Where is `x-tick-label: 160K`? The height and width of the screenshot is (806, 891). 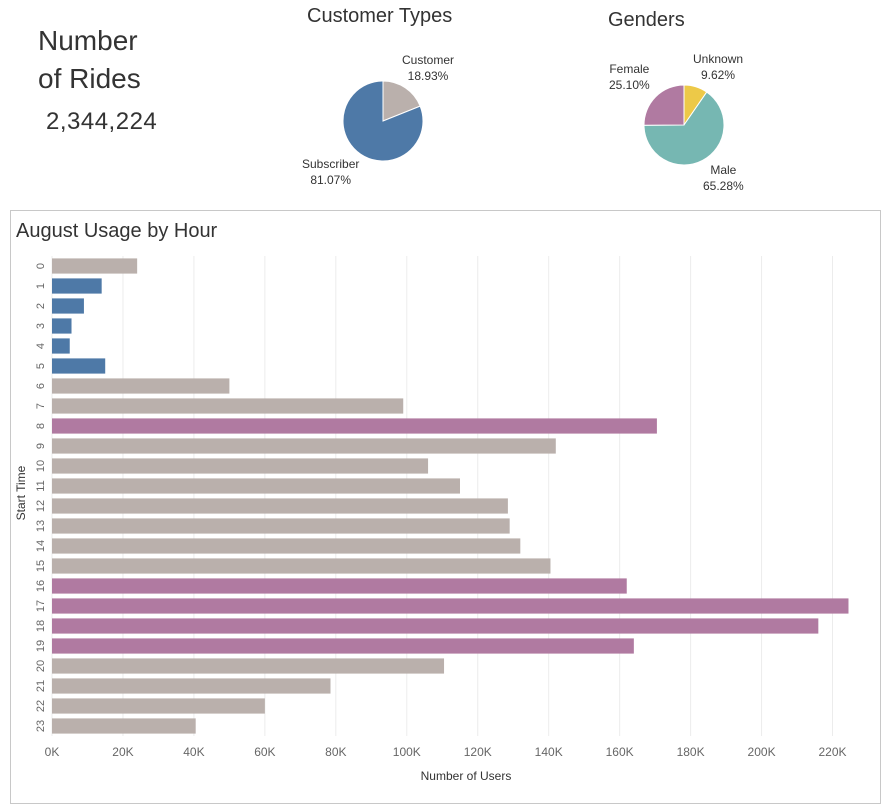
x-tick-label: 160K is located at coordinates (620, 752).